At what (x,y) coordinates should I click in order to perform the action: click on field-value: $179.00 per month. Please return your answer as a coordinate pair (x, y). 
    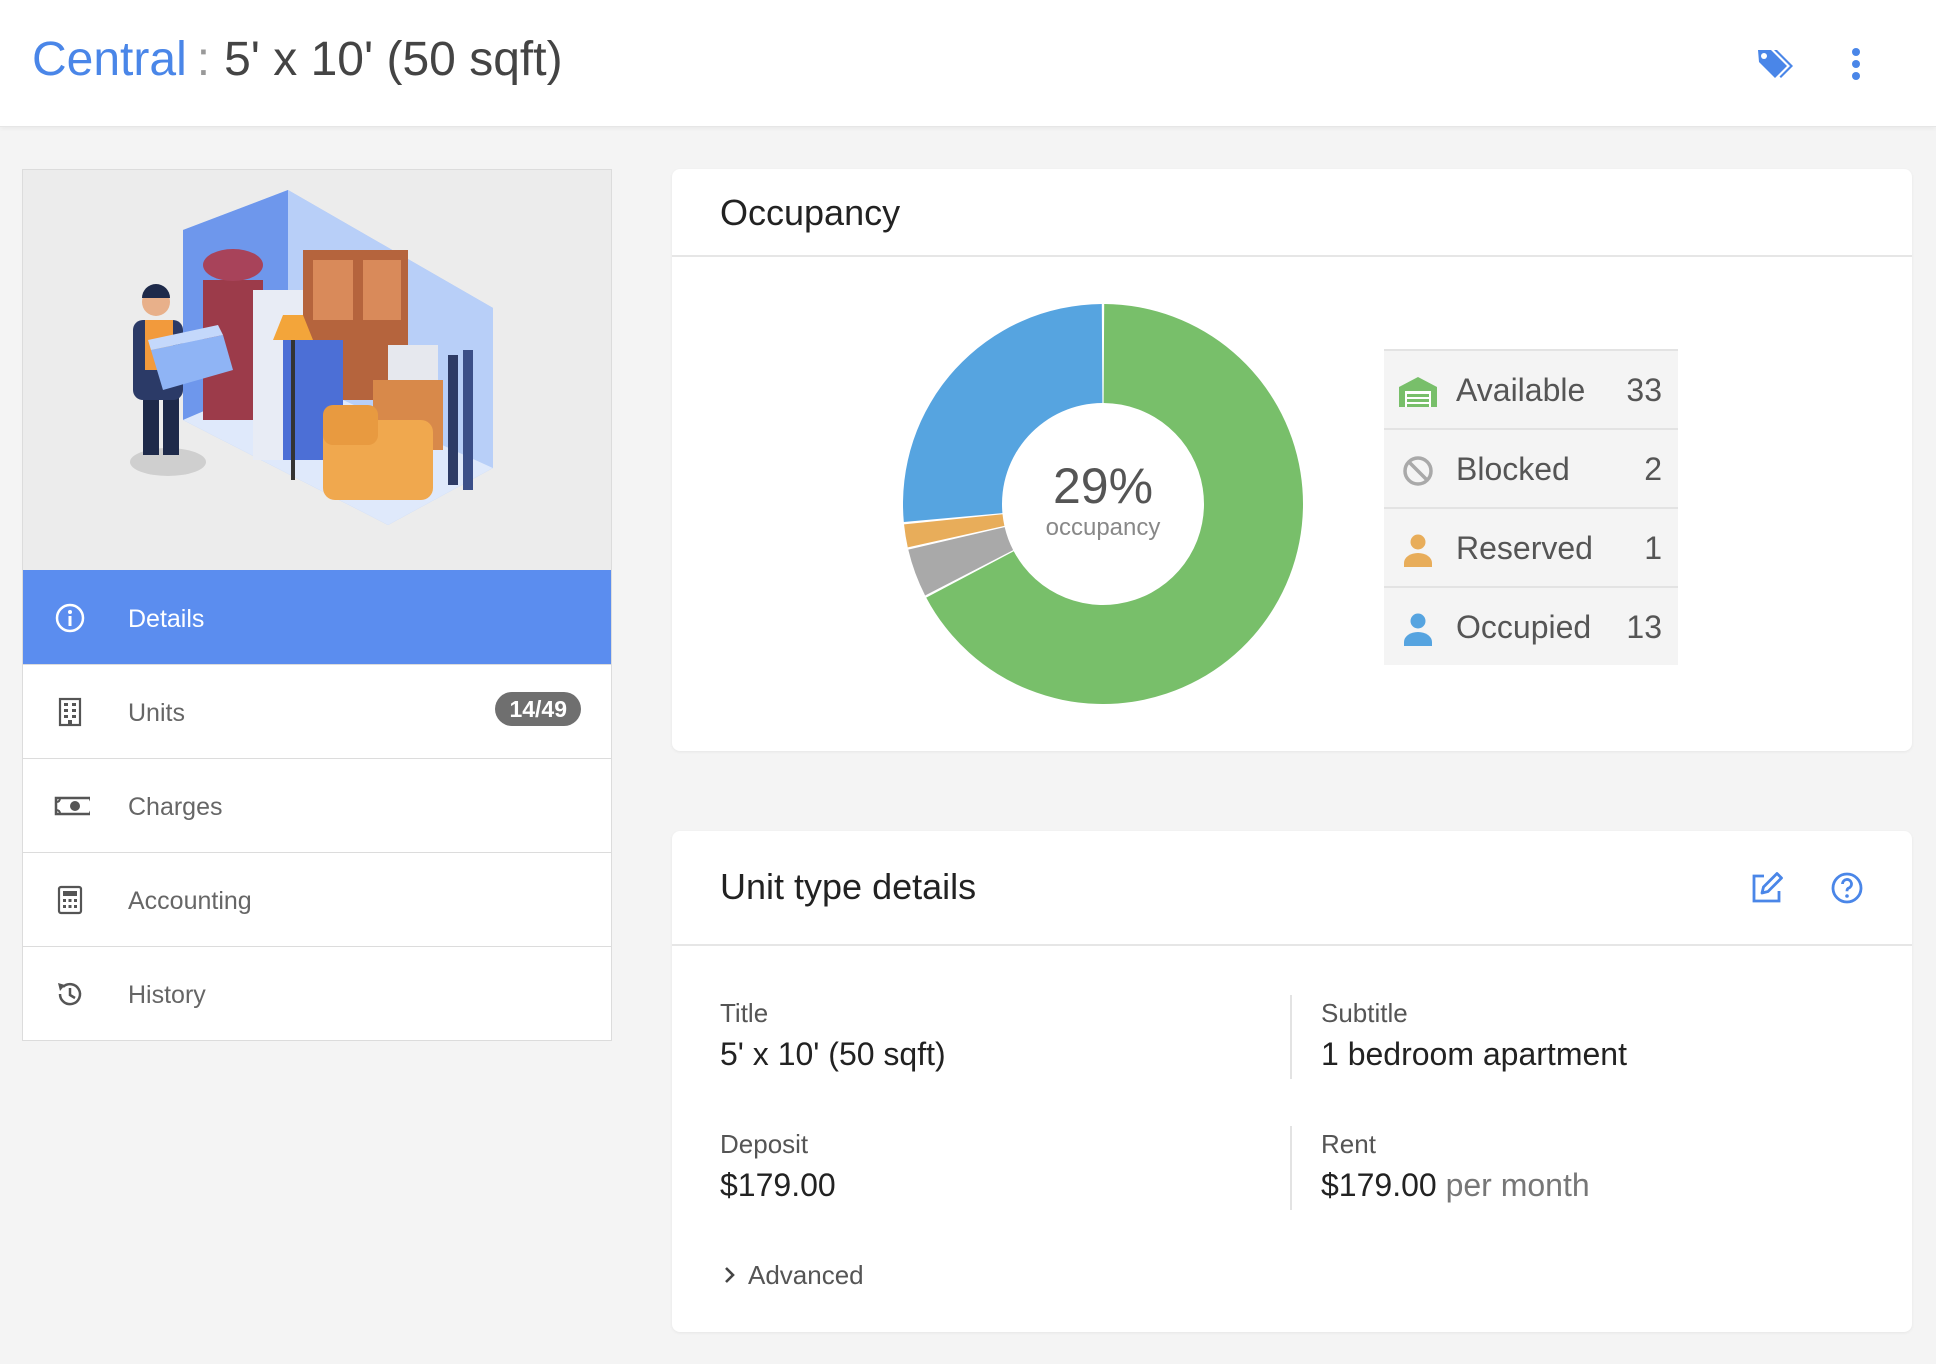
    Looking at the image, I should click on (1455, 1185).